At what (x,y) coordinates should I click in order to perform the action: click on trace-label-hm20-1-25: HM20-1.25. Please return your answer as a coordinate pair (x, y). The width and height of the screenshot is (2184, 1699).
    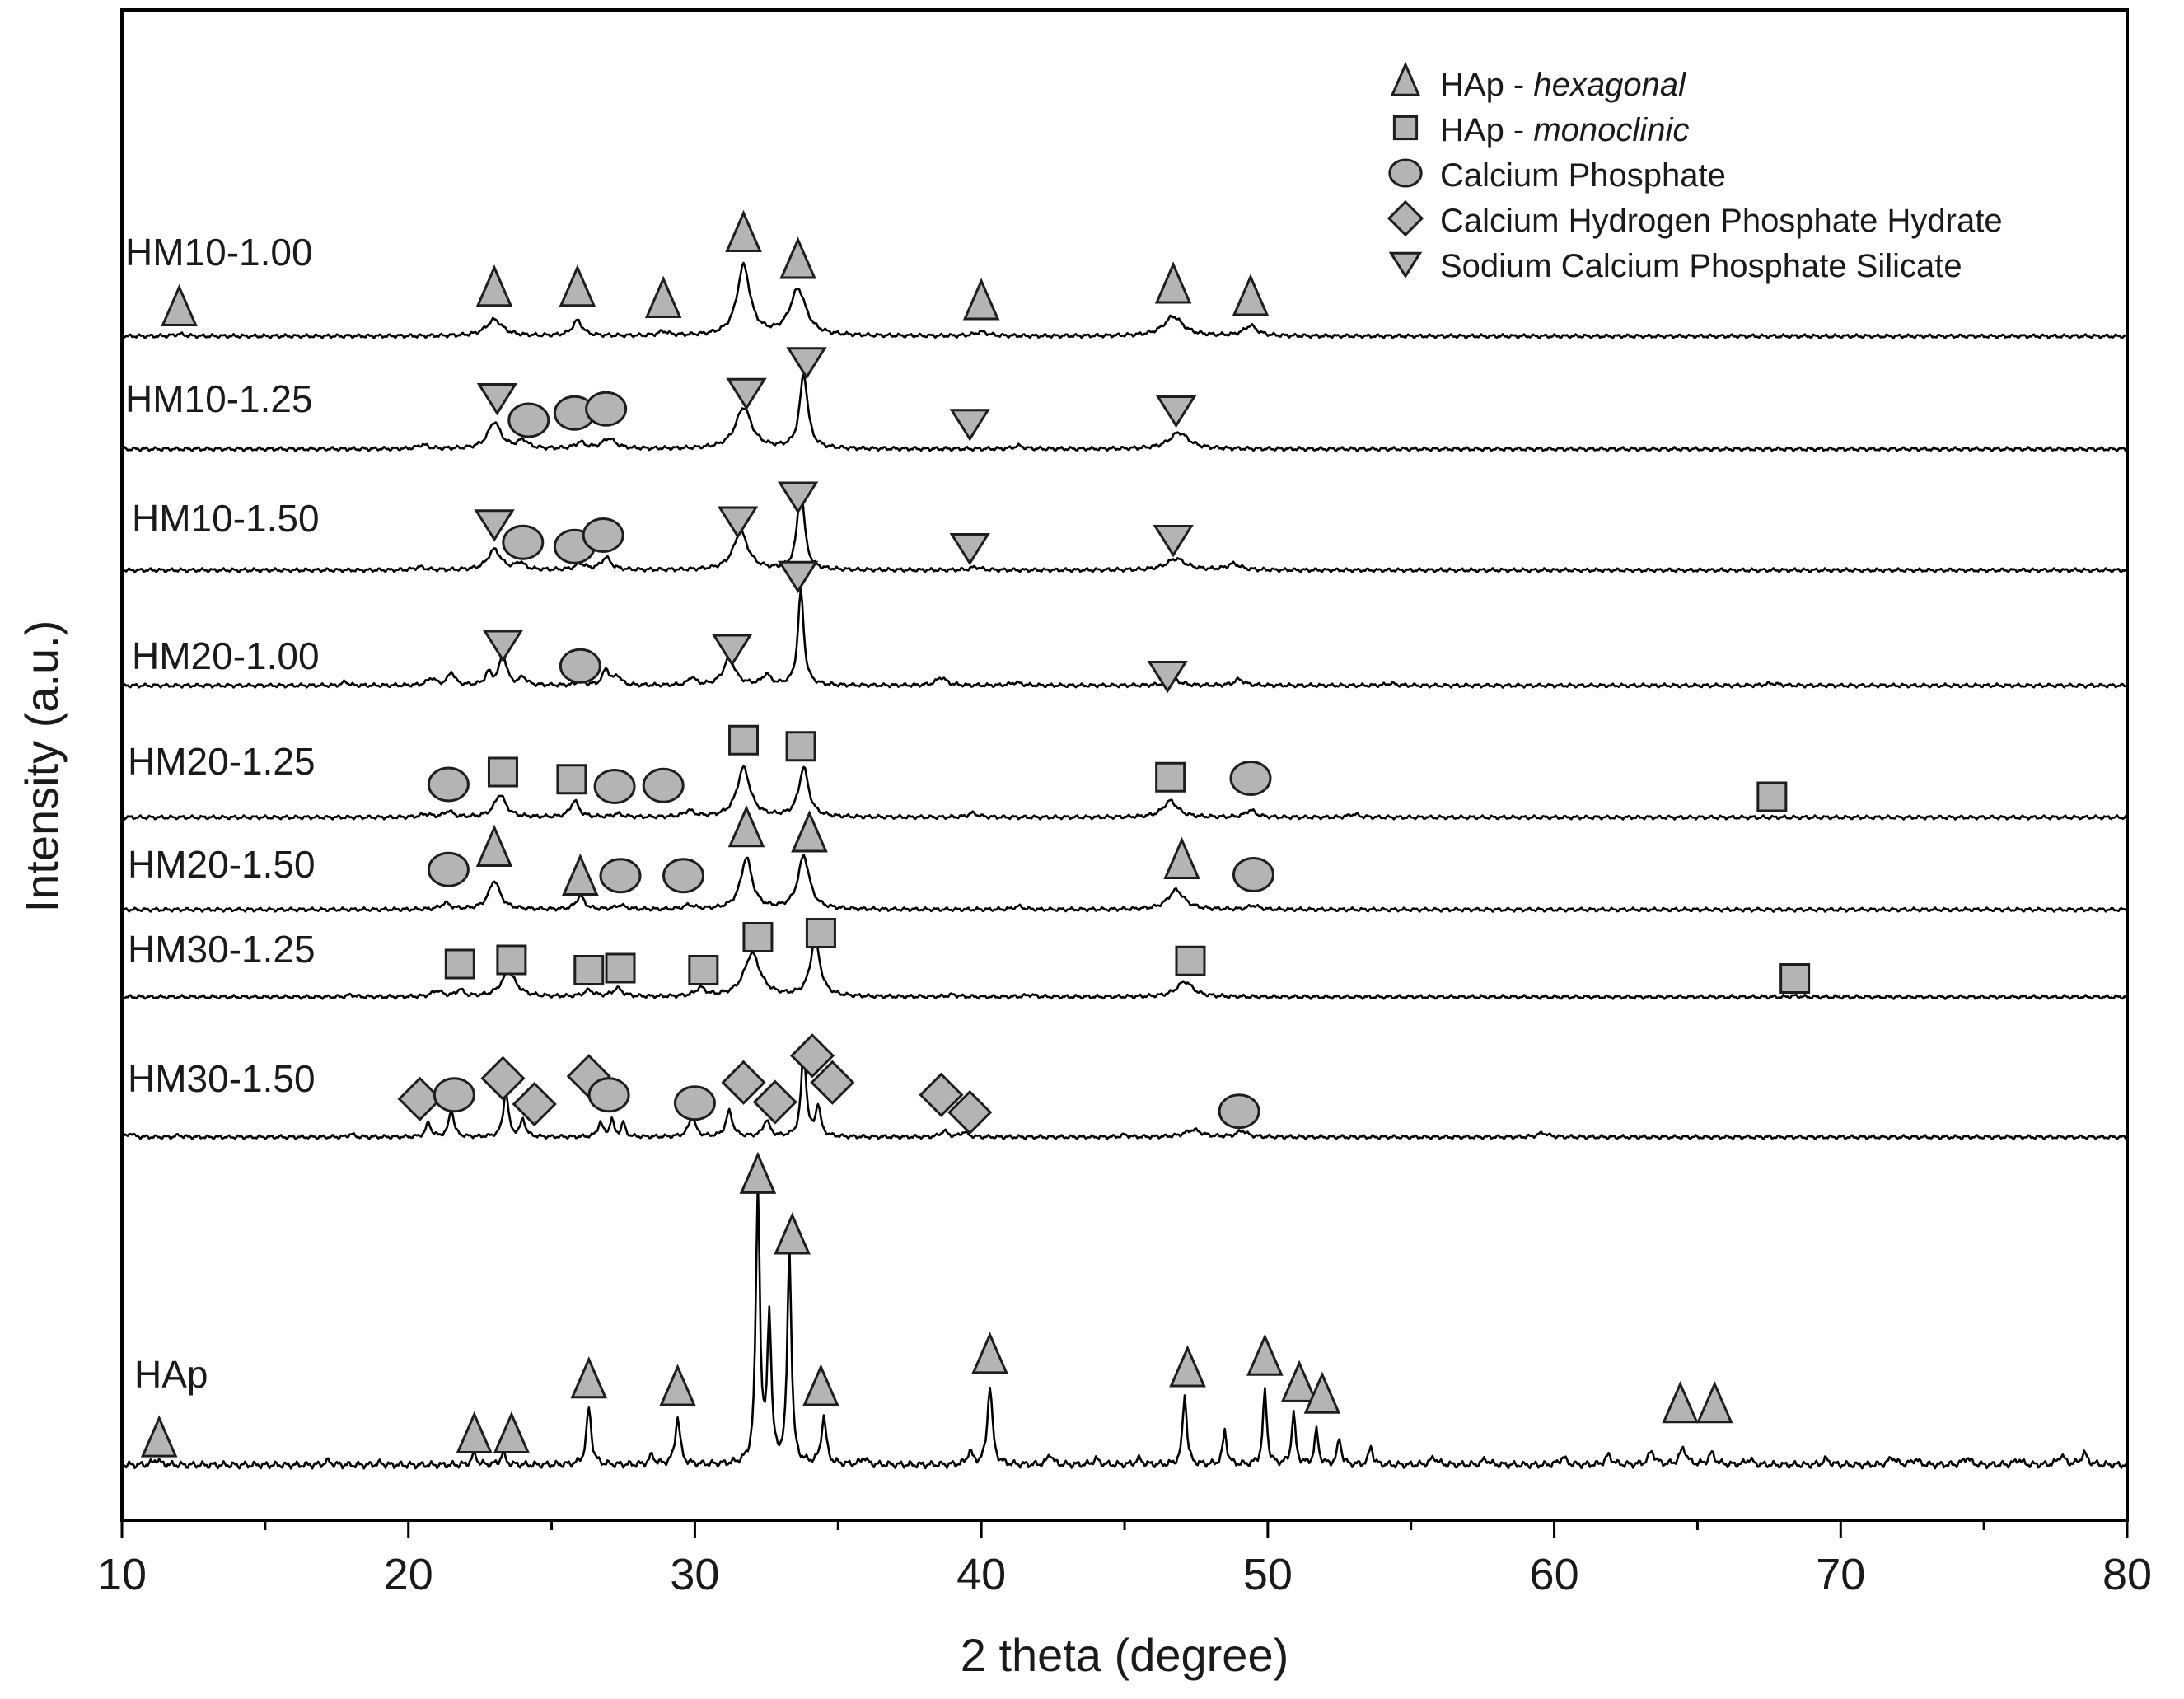
    Looking at the image, I should click on (222, 761).